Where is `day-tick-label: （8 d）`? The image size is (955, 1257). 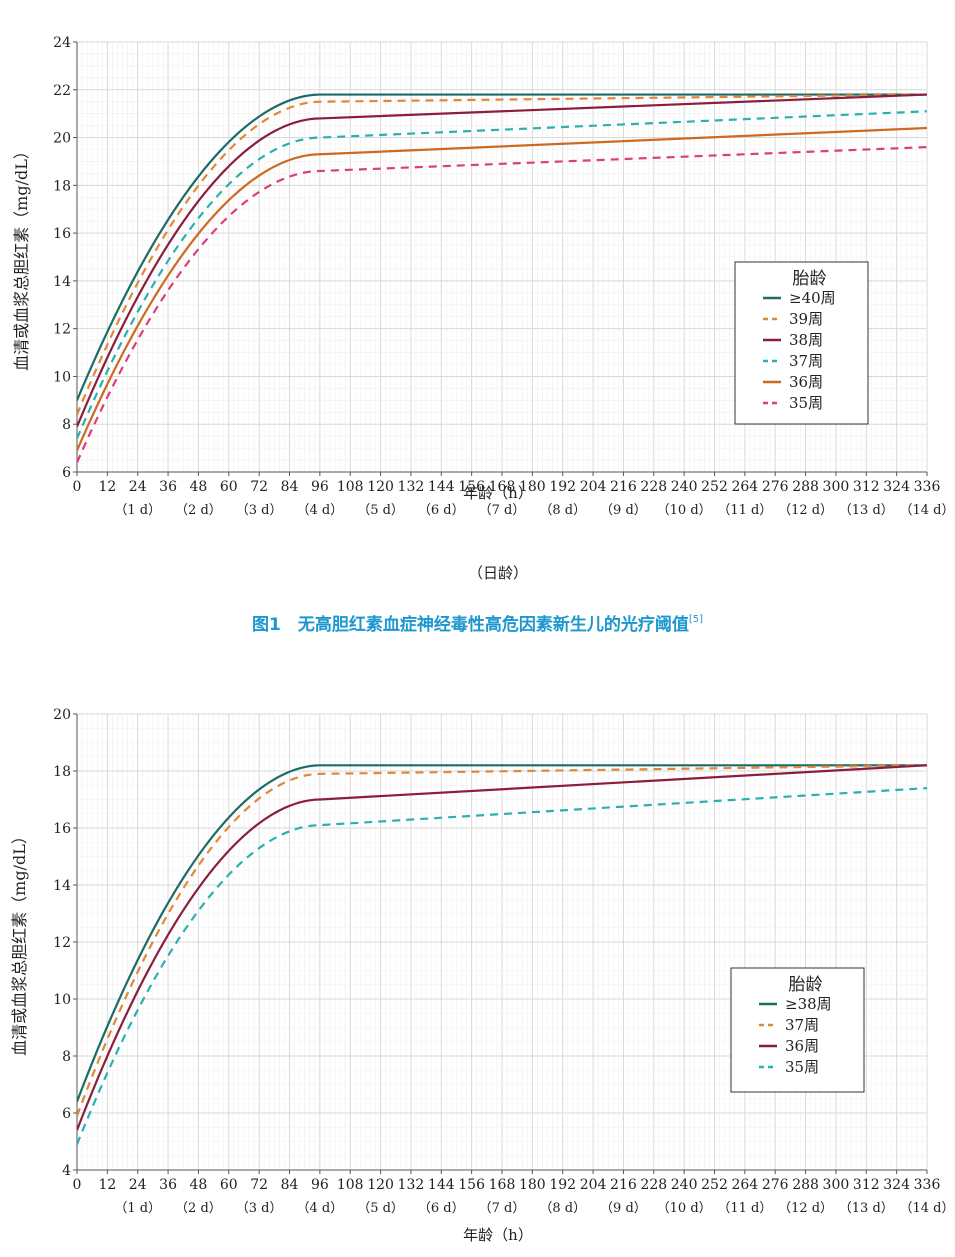
day-tick-label: （8 d） is located at coordinates (562, 510).